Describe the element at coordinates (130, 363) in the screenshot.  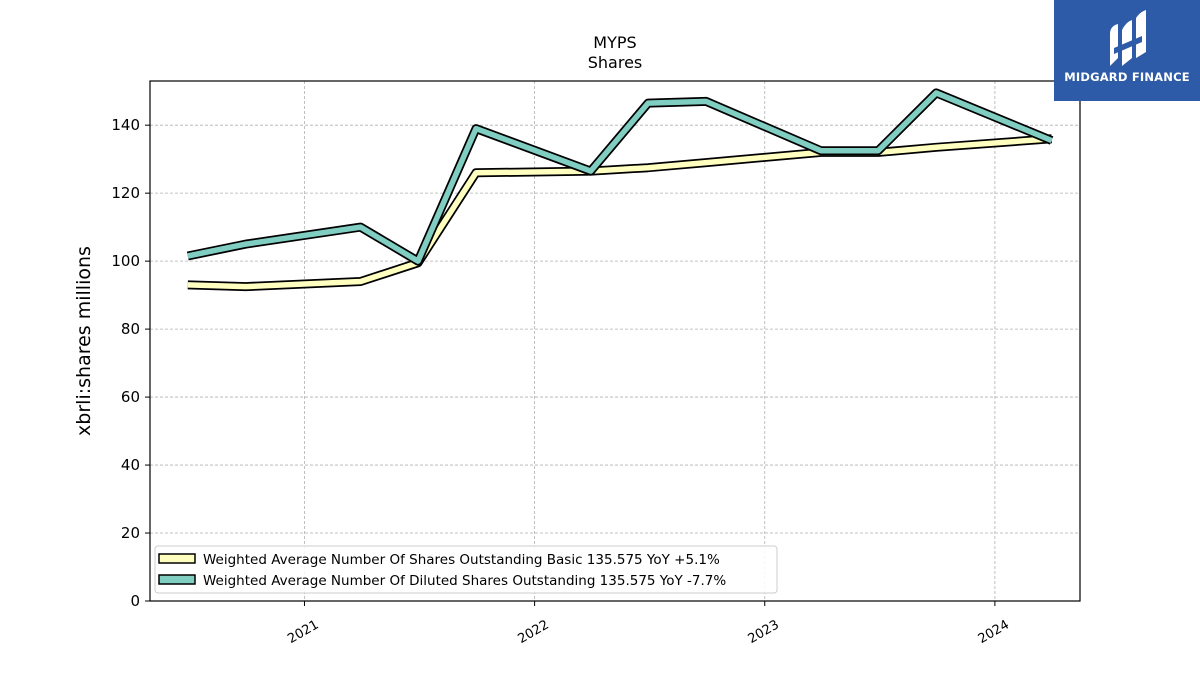
I see `y-axis: 0 20 40 60 80 100 120 140` at that location.